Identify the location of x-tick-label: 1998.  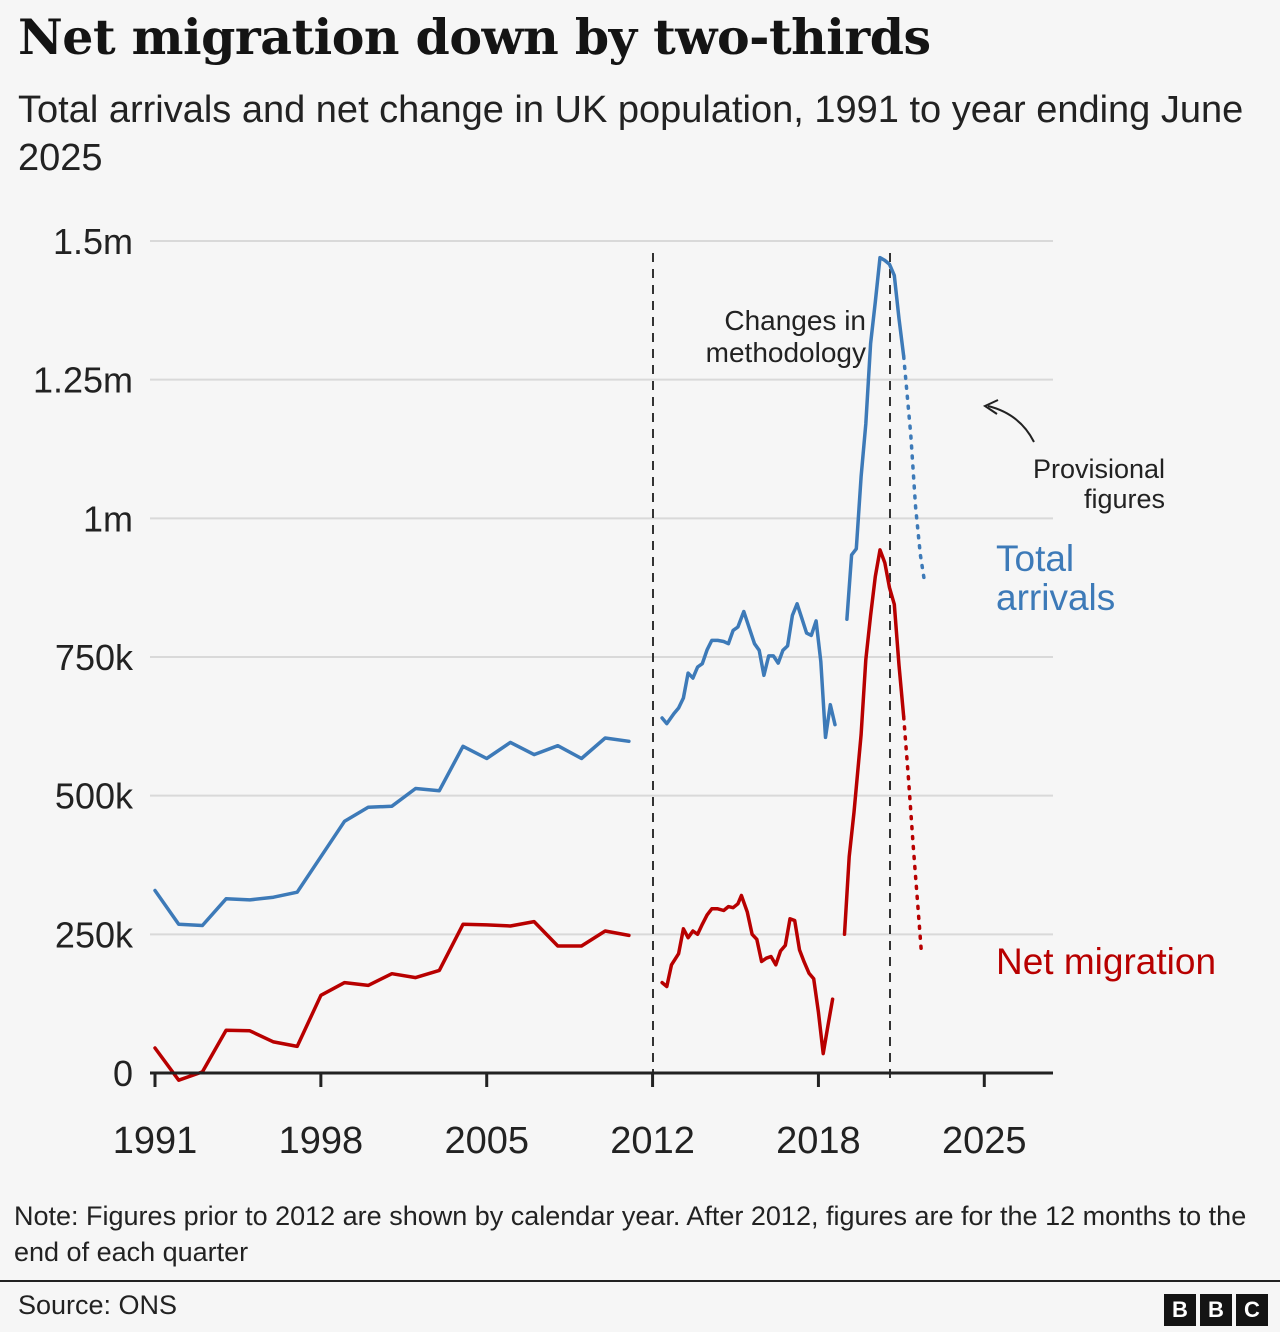
(321, 1141).